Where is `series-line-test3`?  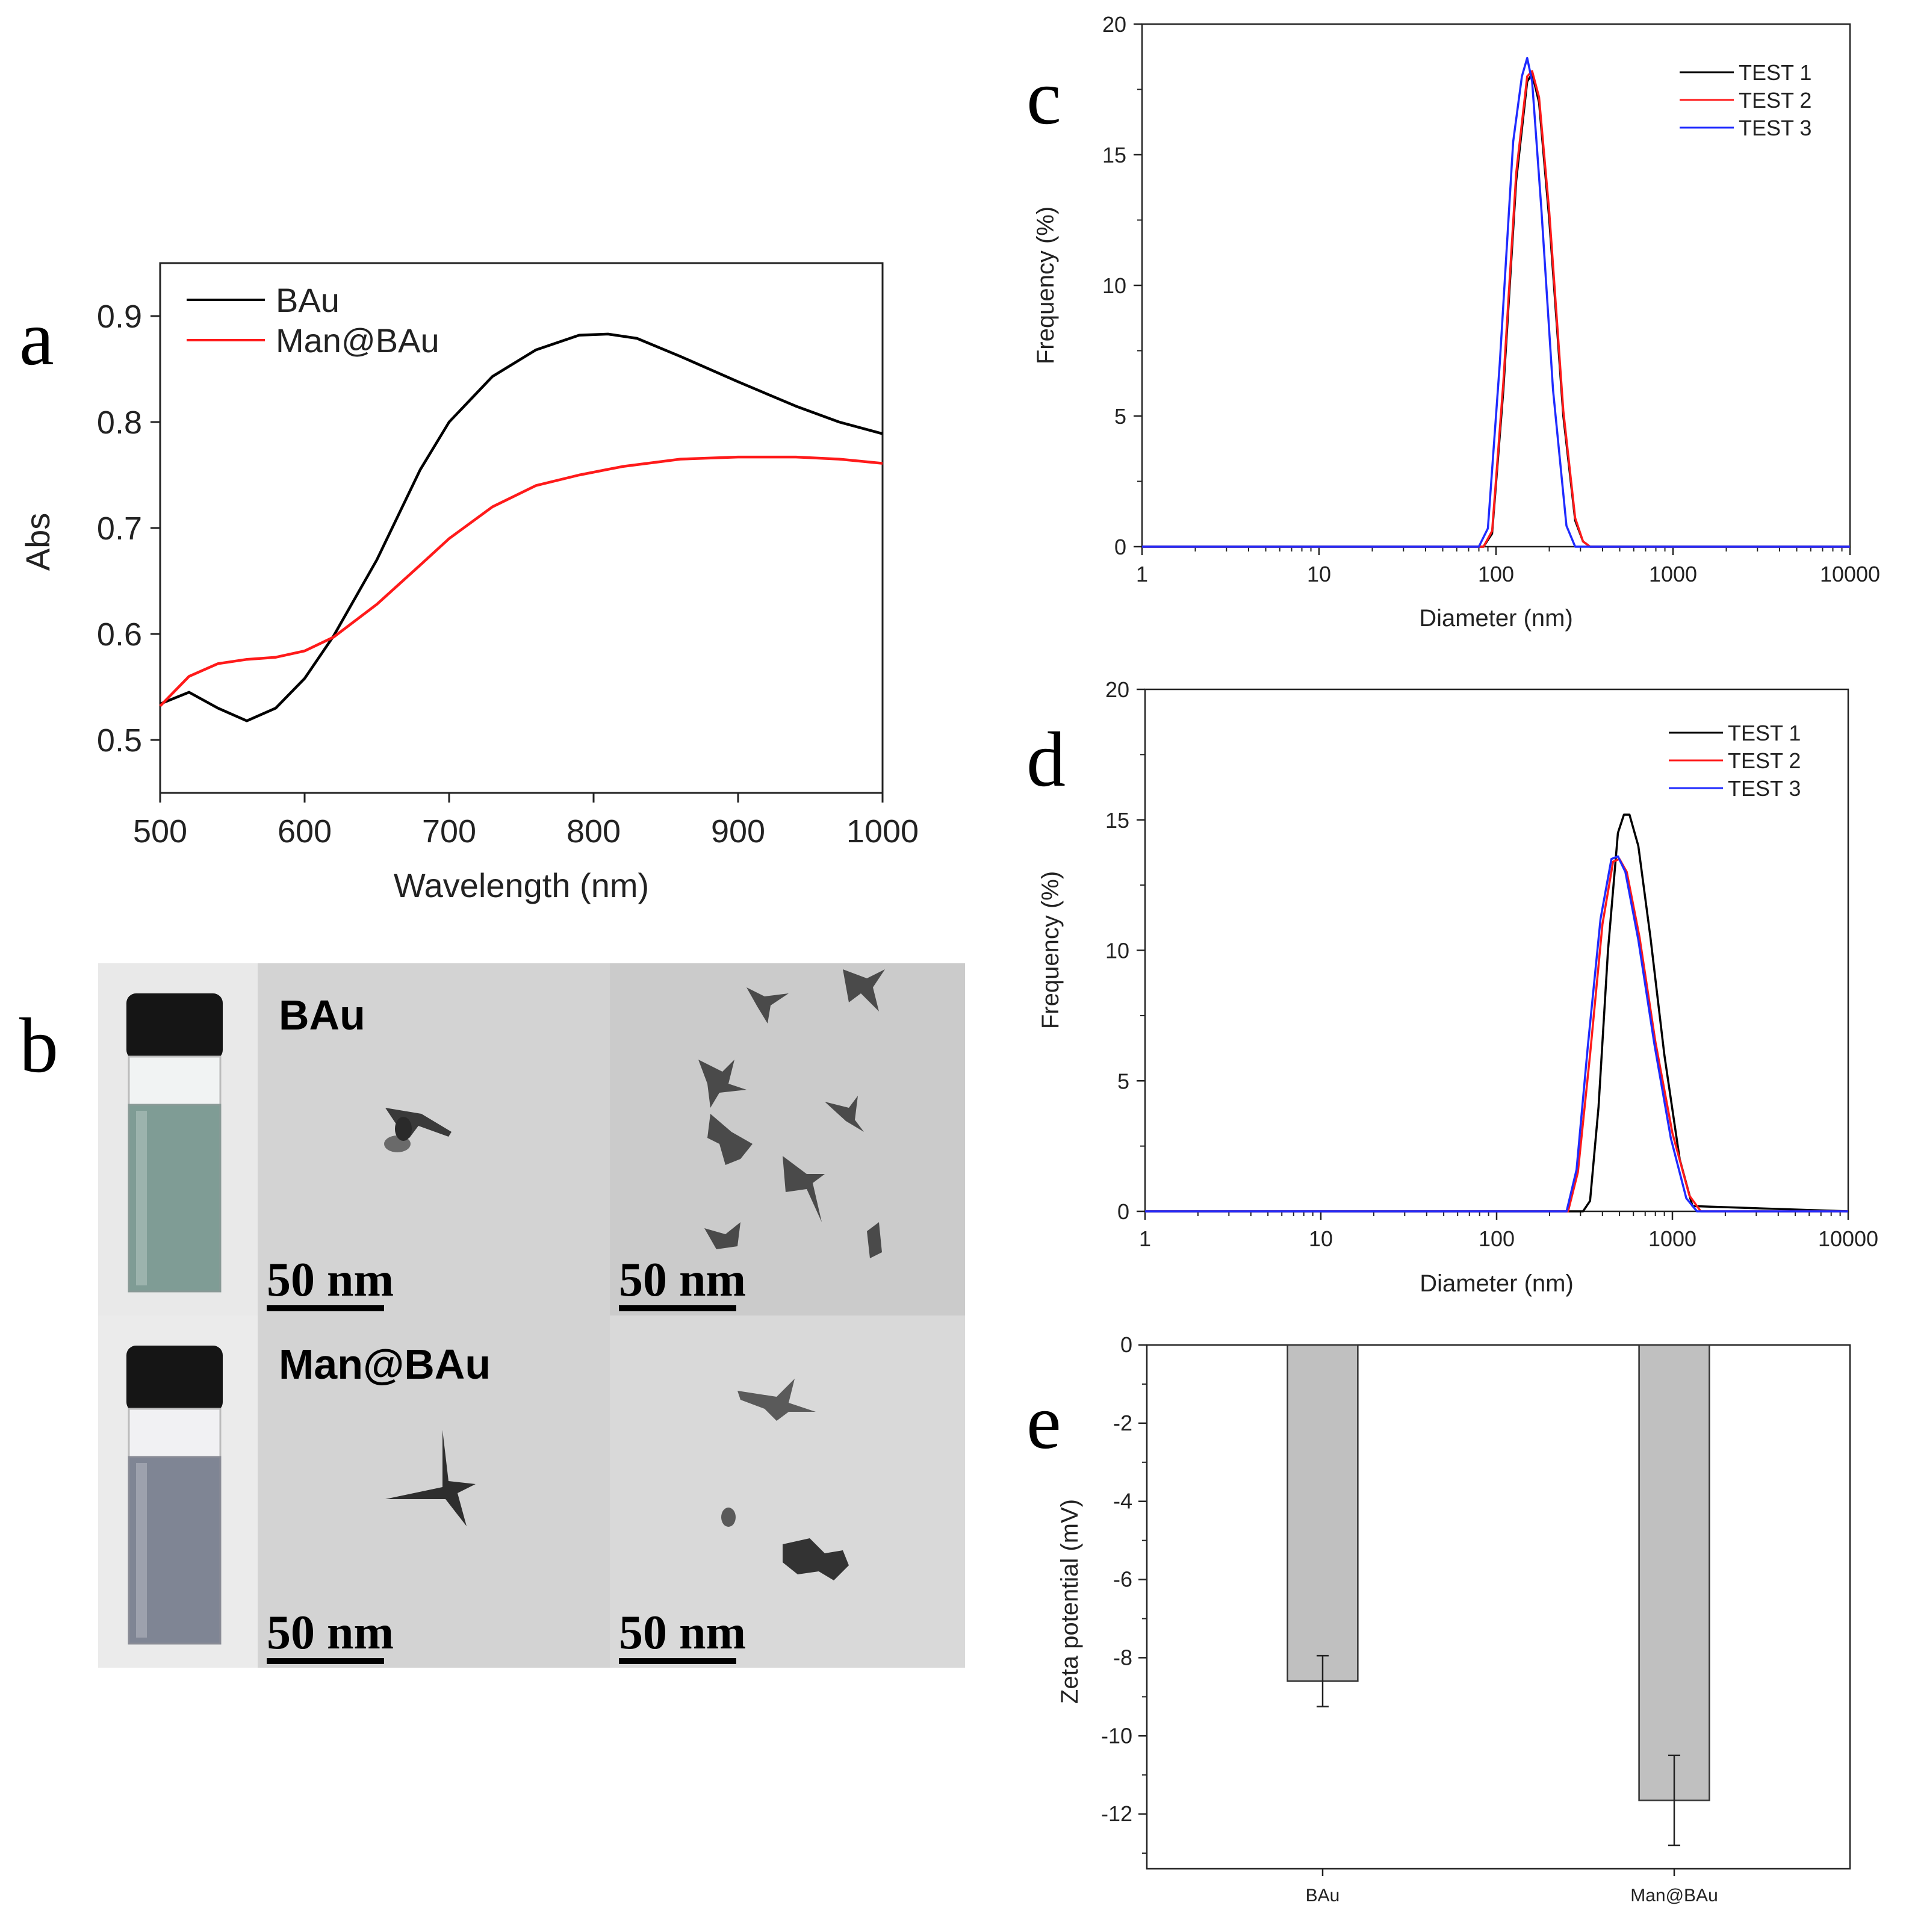
series-line-test3 is located at coordinates (1496, 303).